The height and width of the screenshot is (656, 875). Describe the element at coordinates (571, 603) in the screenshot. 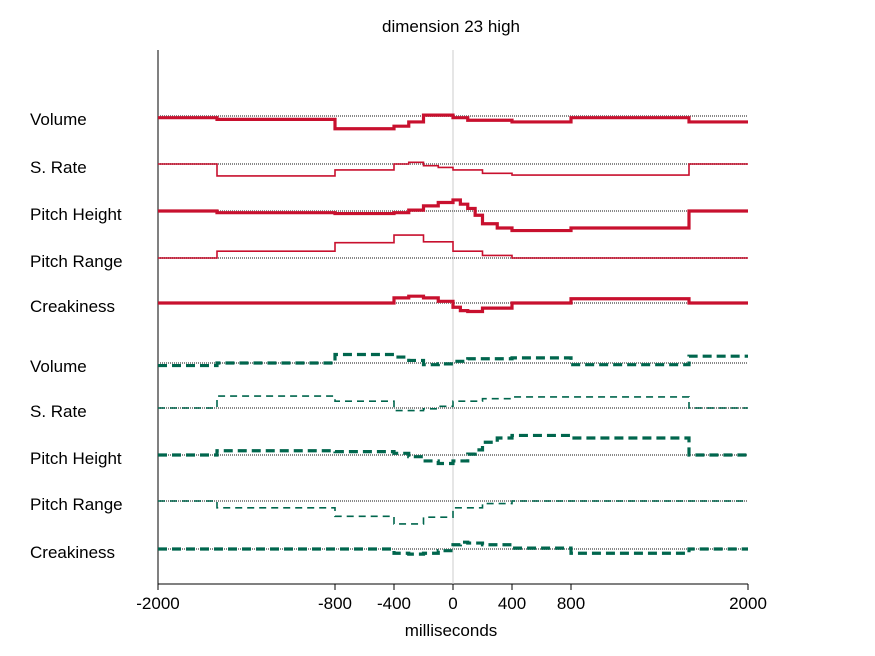

I see `x-tick-label: 800` at that location.